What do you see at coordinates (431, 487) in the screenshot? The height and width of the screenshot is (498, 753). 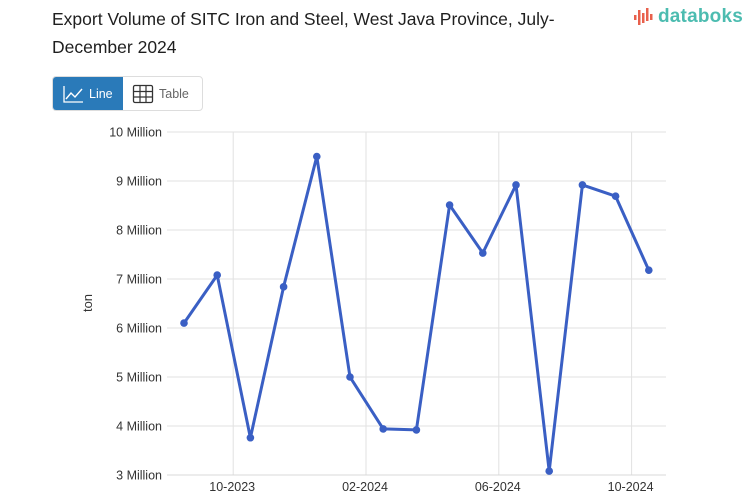 I see `x-axis: 10-2023 02-2024 06-2024 10-2024` at bounding box center [431, 487].